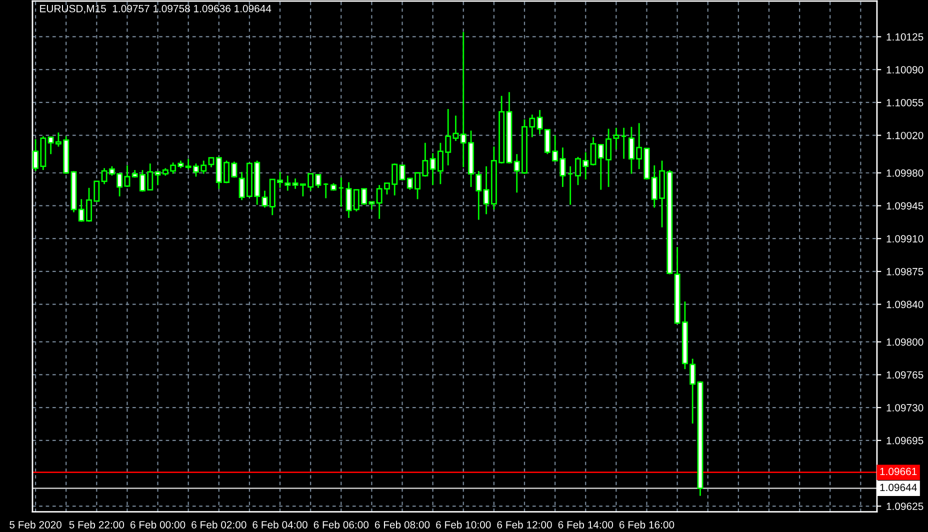 This screenshot has width=928, height=532. What do you see at coordinates (586, 524) in the screenshot?
I see `x-tick-label: 6 Feb 14:00` at bounding box center [586, 524].